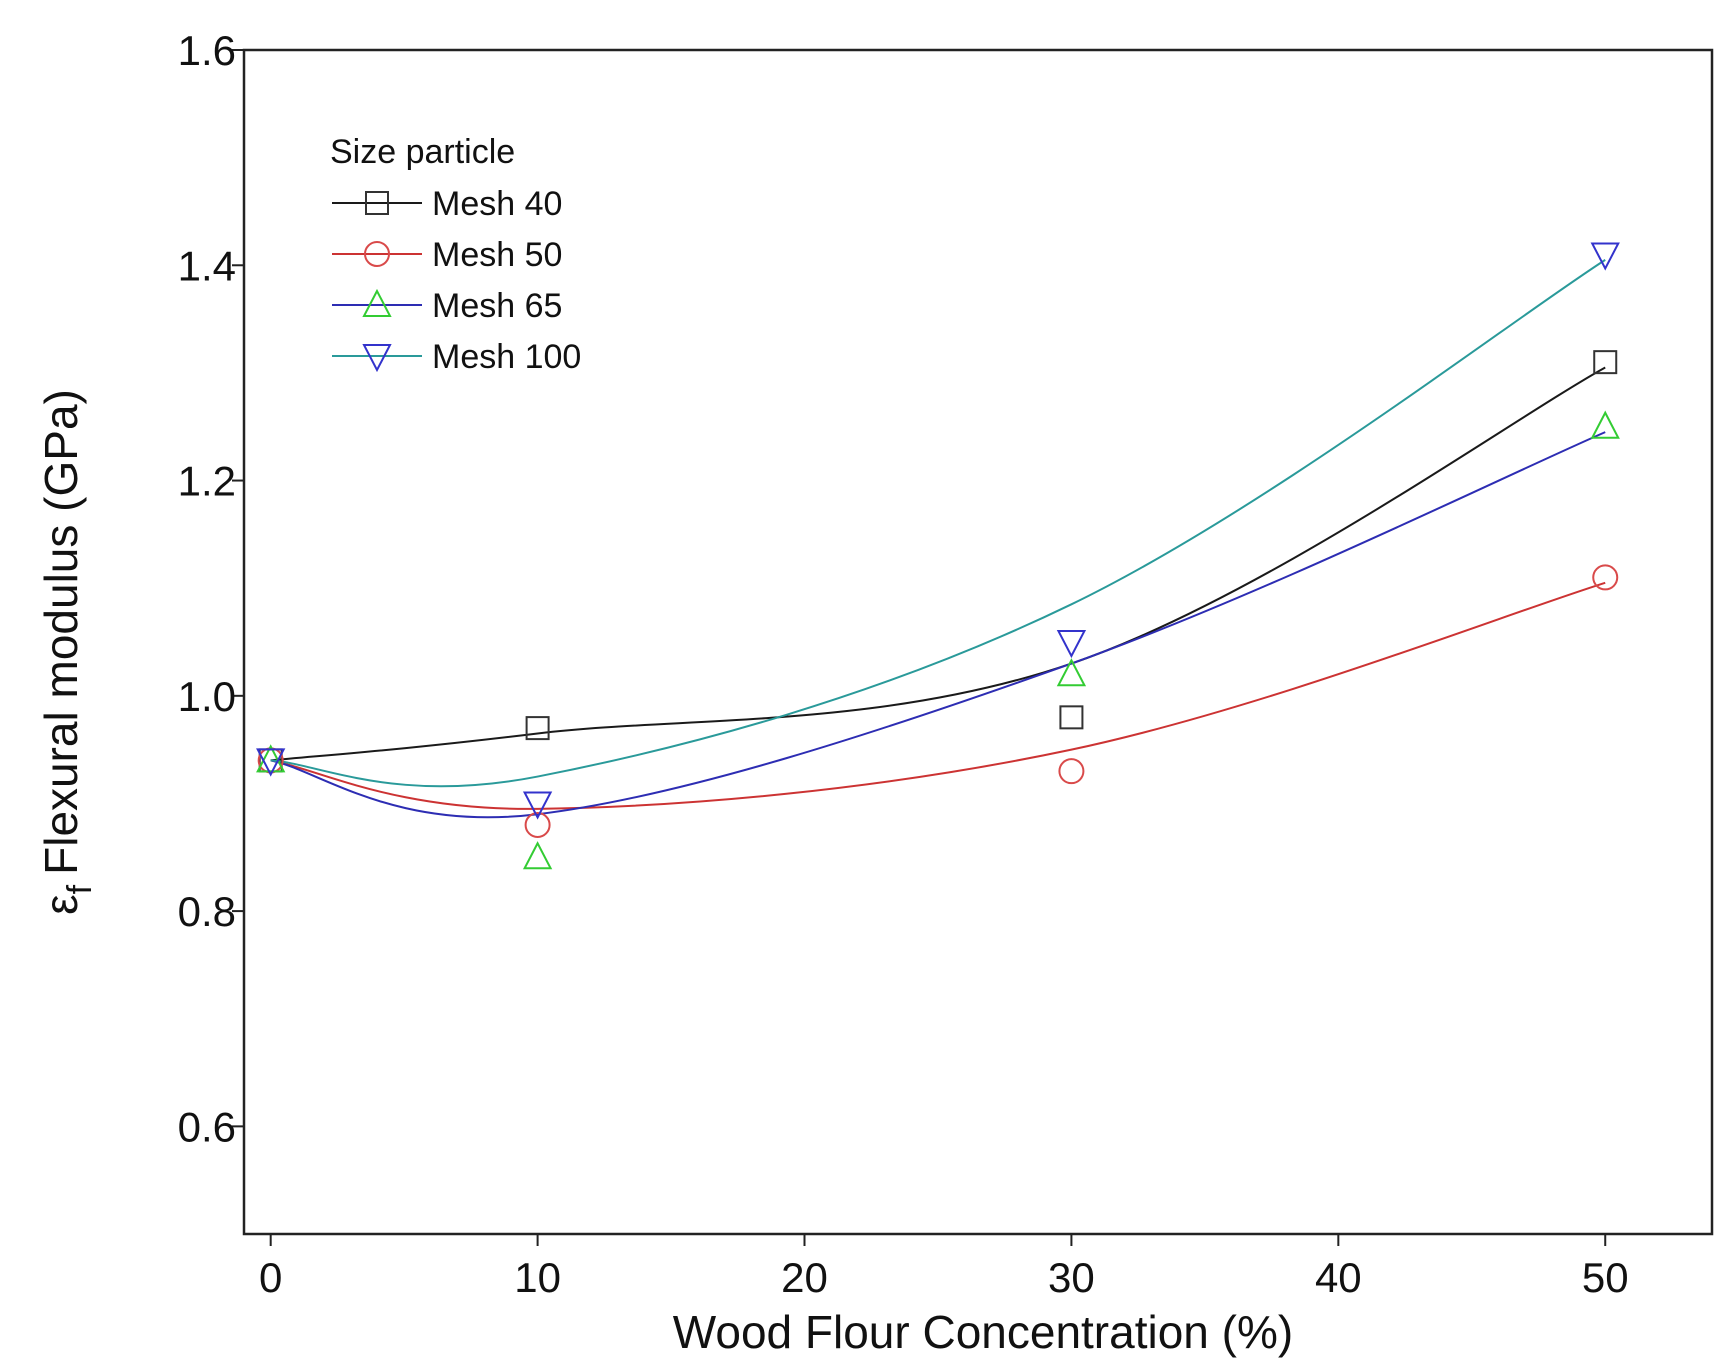 The height and width of the screenshot is (1368, 1728). I want to click on x-tick-label: 30, so click(1071, 1277).